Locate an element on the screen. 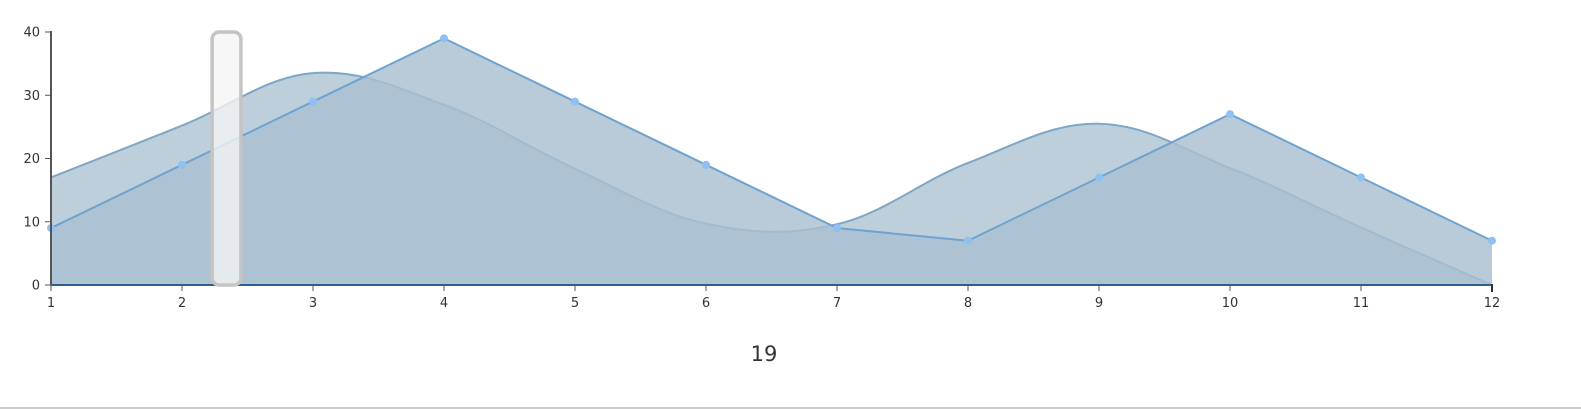 The height and width of the screenshot is (409, 1581). brush-handle is located at coordinates (226, 158).